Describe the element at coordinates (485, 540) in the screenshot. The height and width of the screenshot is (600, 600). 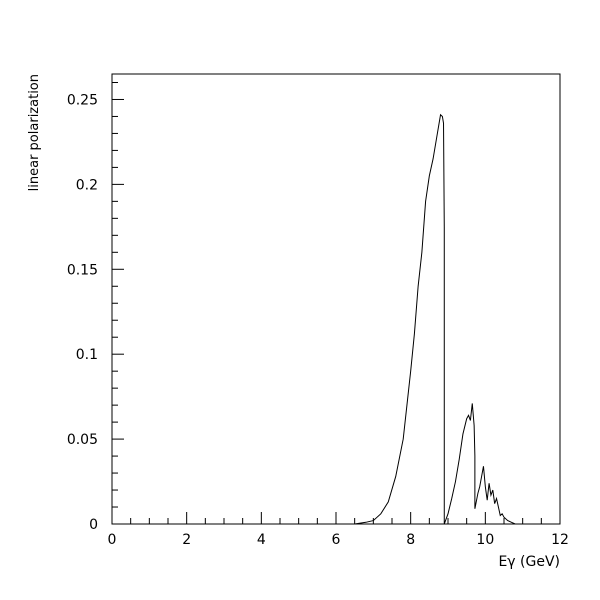
I see `x-tick-label: 10` at that location.